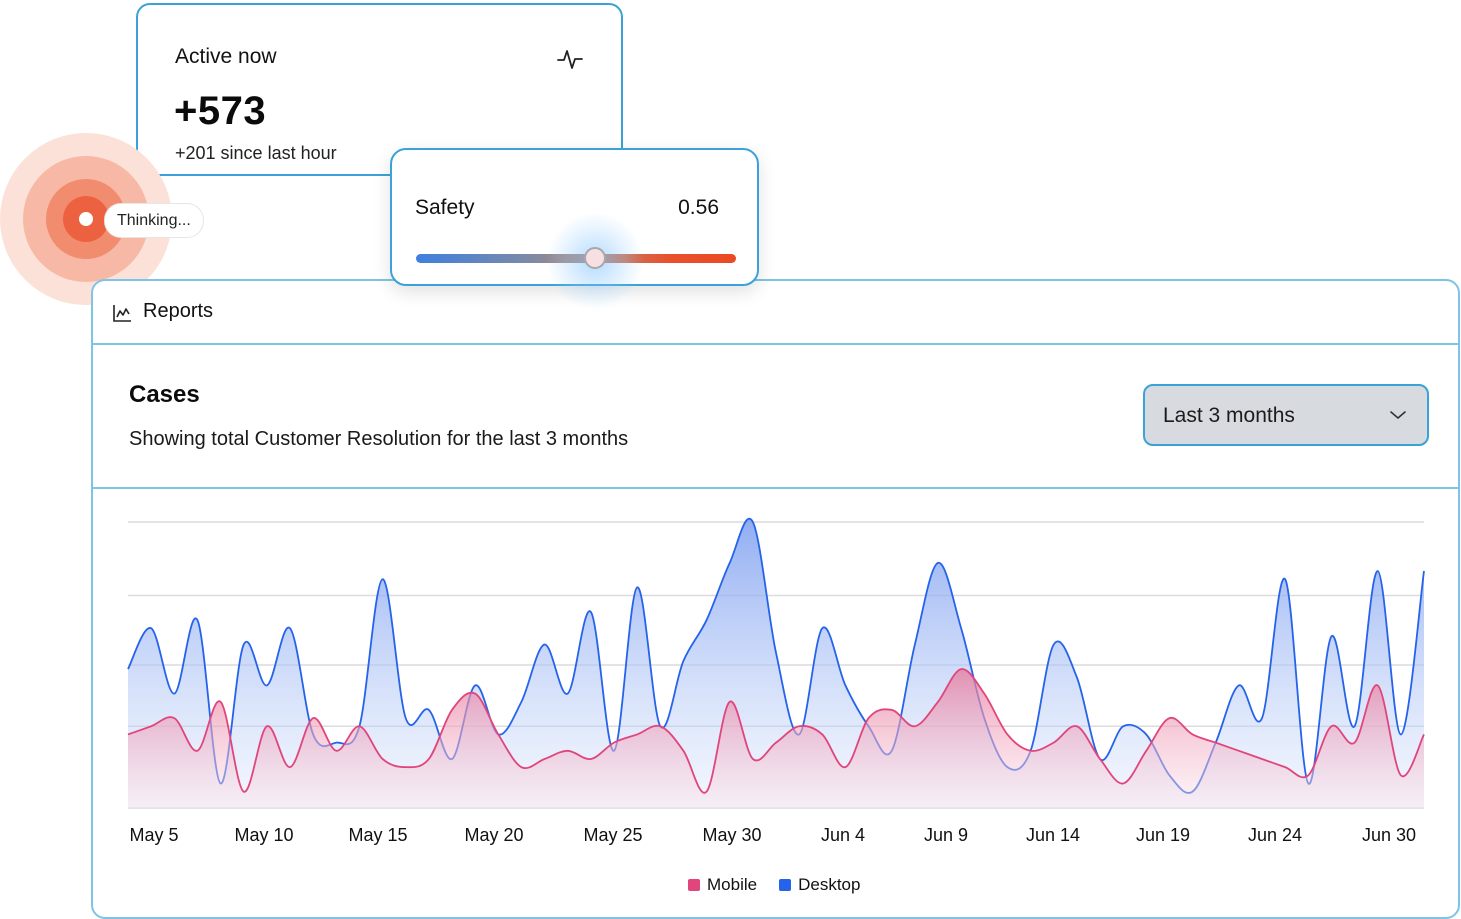 The height and width of the screenshot is (919, 1461). Describe the element at coordinates (843, 835) in the screenshot. I see `x-tick-label: Jun 4` at that location.